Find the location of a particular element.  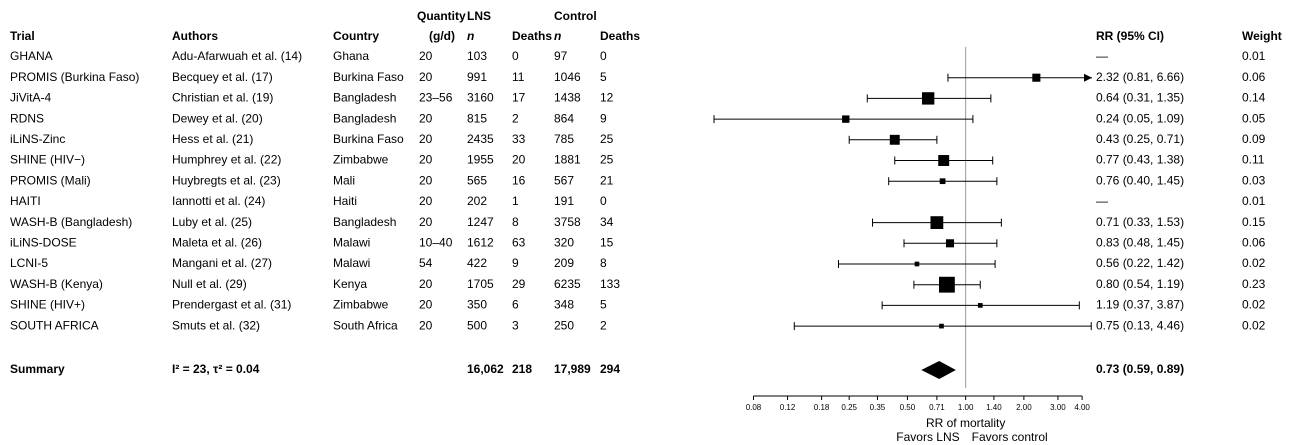

cell-trial: PROMIS (Mali) is located at coordinates (50, 180).